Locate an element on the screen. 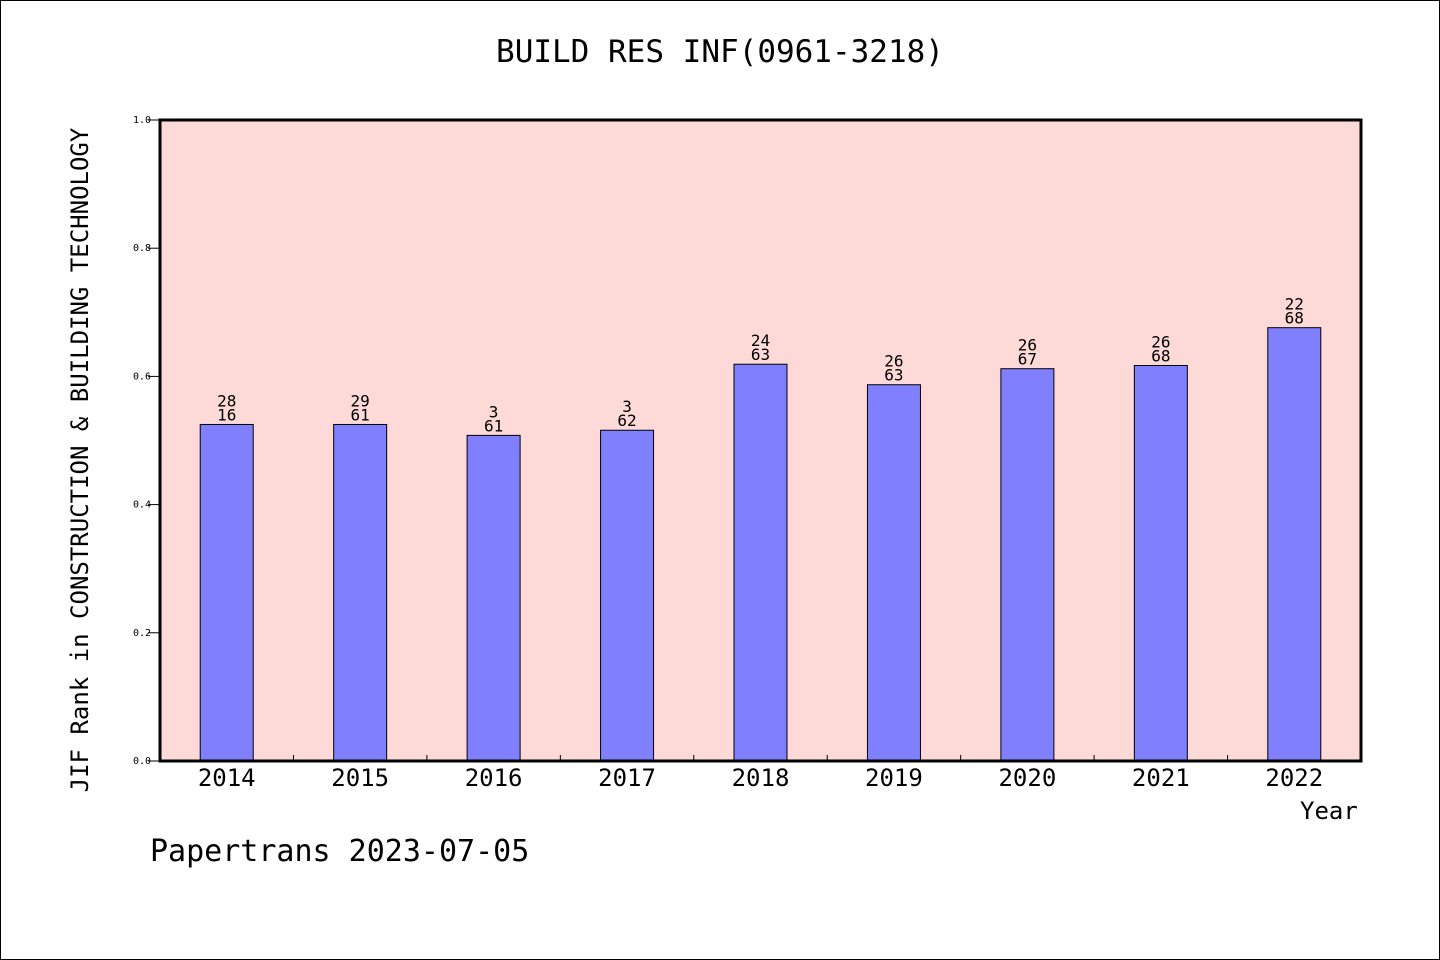 Image resolution: width=1440 pixels, height=960 pixels. bar-data-label: 16 is located at coordinates (226, 414).